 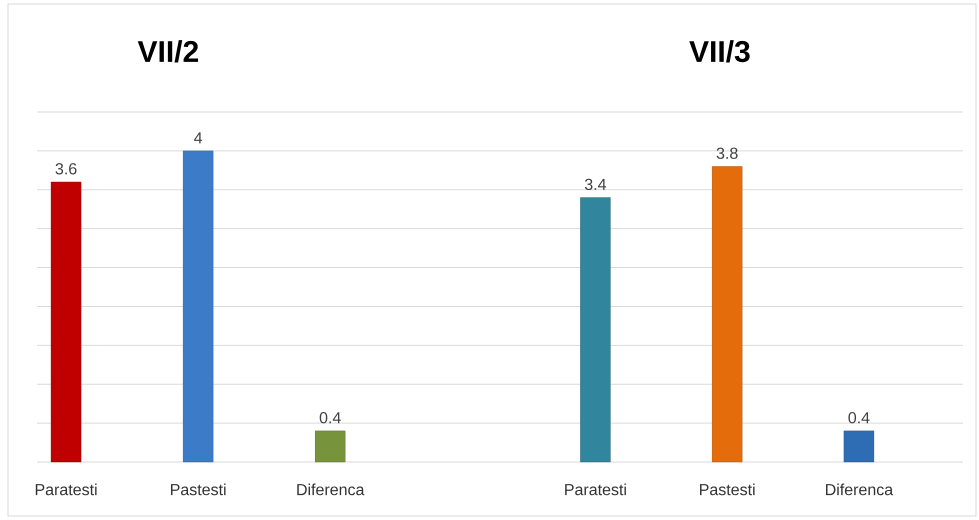 I want to click on data-label: 4, so click(x=198, y=138).